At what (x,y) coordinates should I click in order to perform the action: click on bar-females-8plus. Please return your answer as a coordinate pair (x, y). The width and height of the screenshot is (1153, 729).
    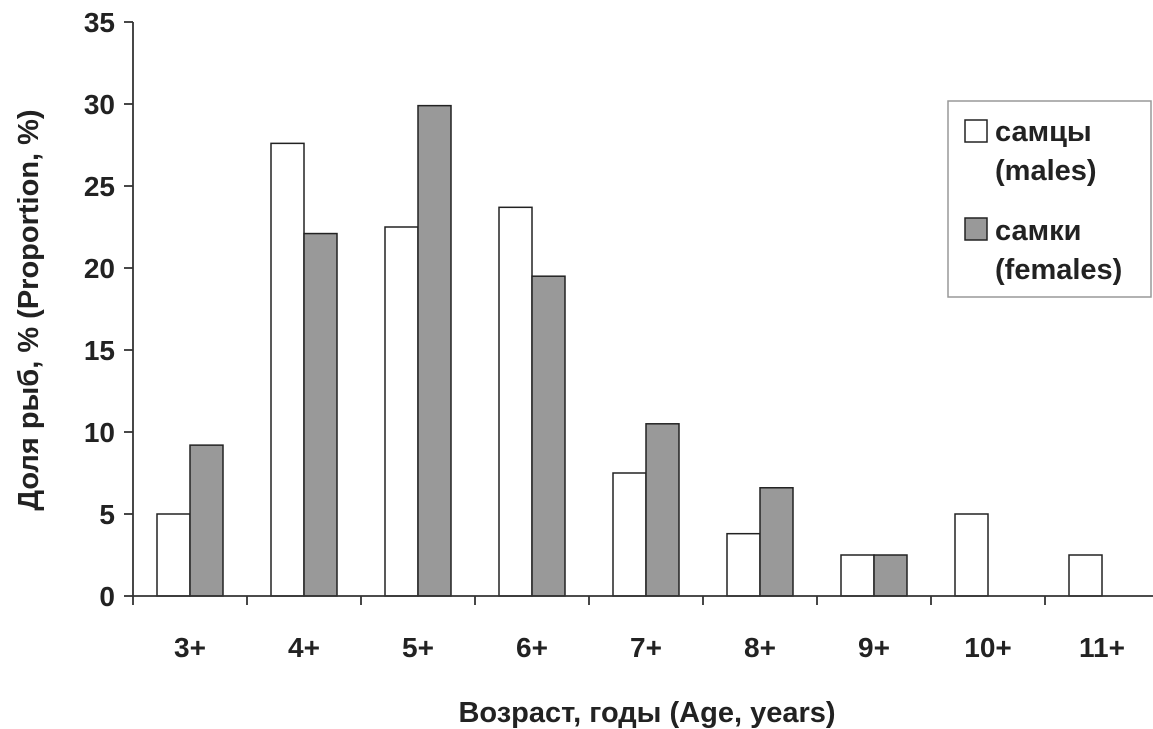
    Looking at the image, I should click on (776, 542).